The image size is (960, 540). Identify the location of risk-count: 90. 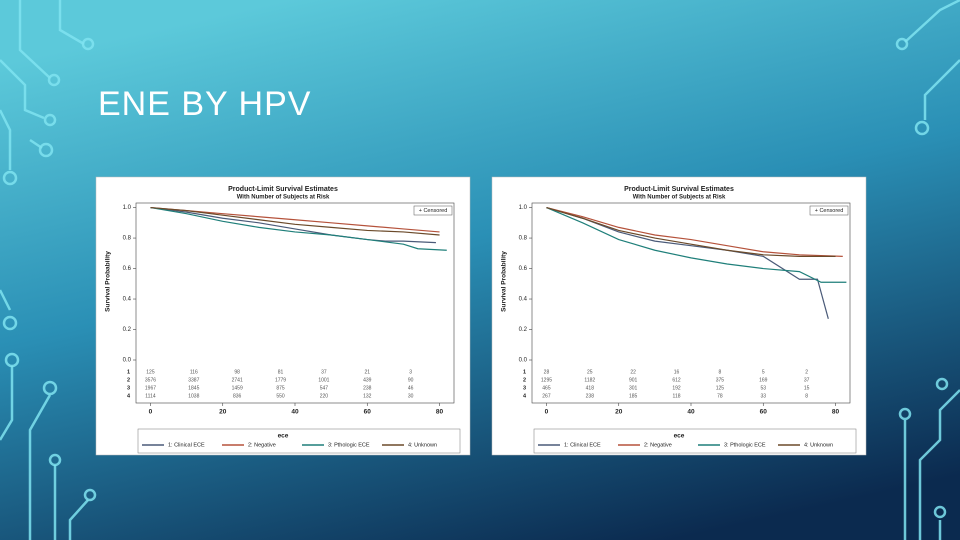
(411, 380).